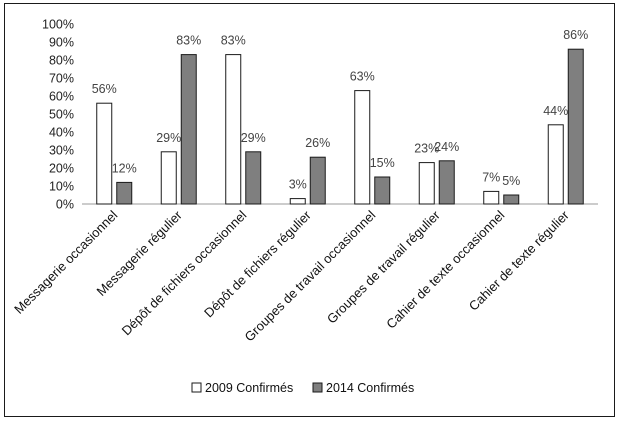 The height and width of the screenshot is (424, 622). What do you see at coordinates (511, 181) in the screenshot?
I see `data-label: 5%` at bounding box center [511, 181].